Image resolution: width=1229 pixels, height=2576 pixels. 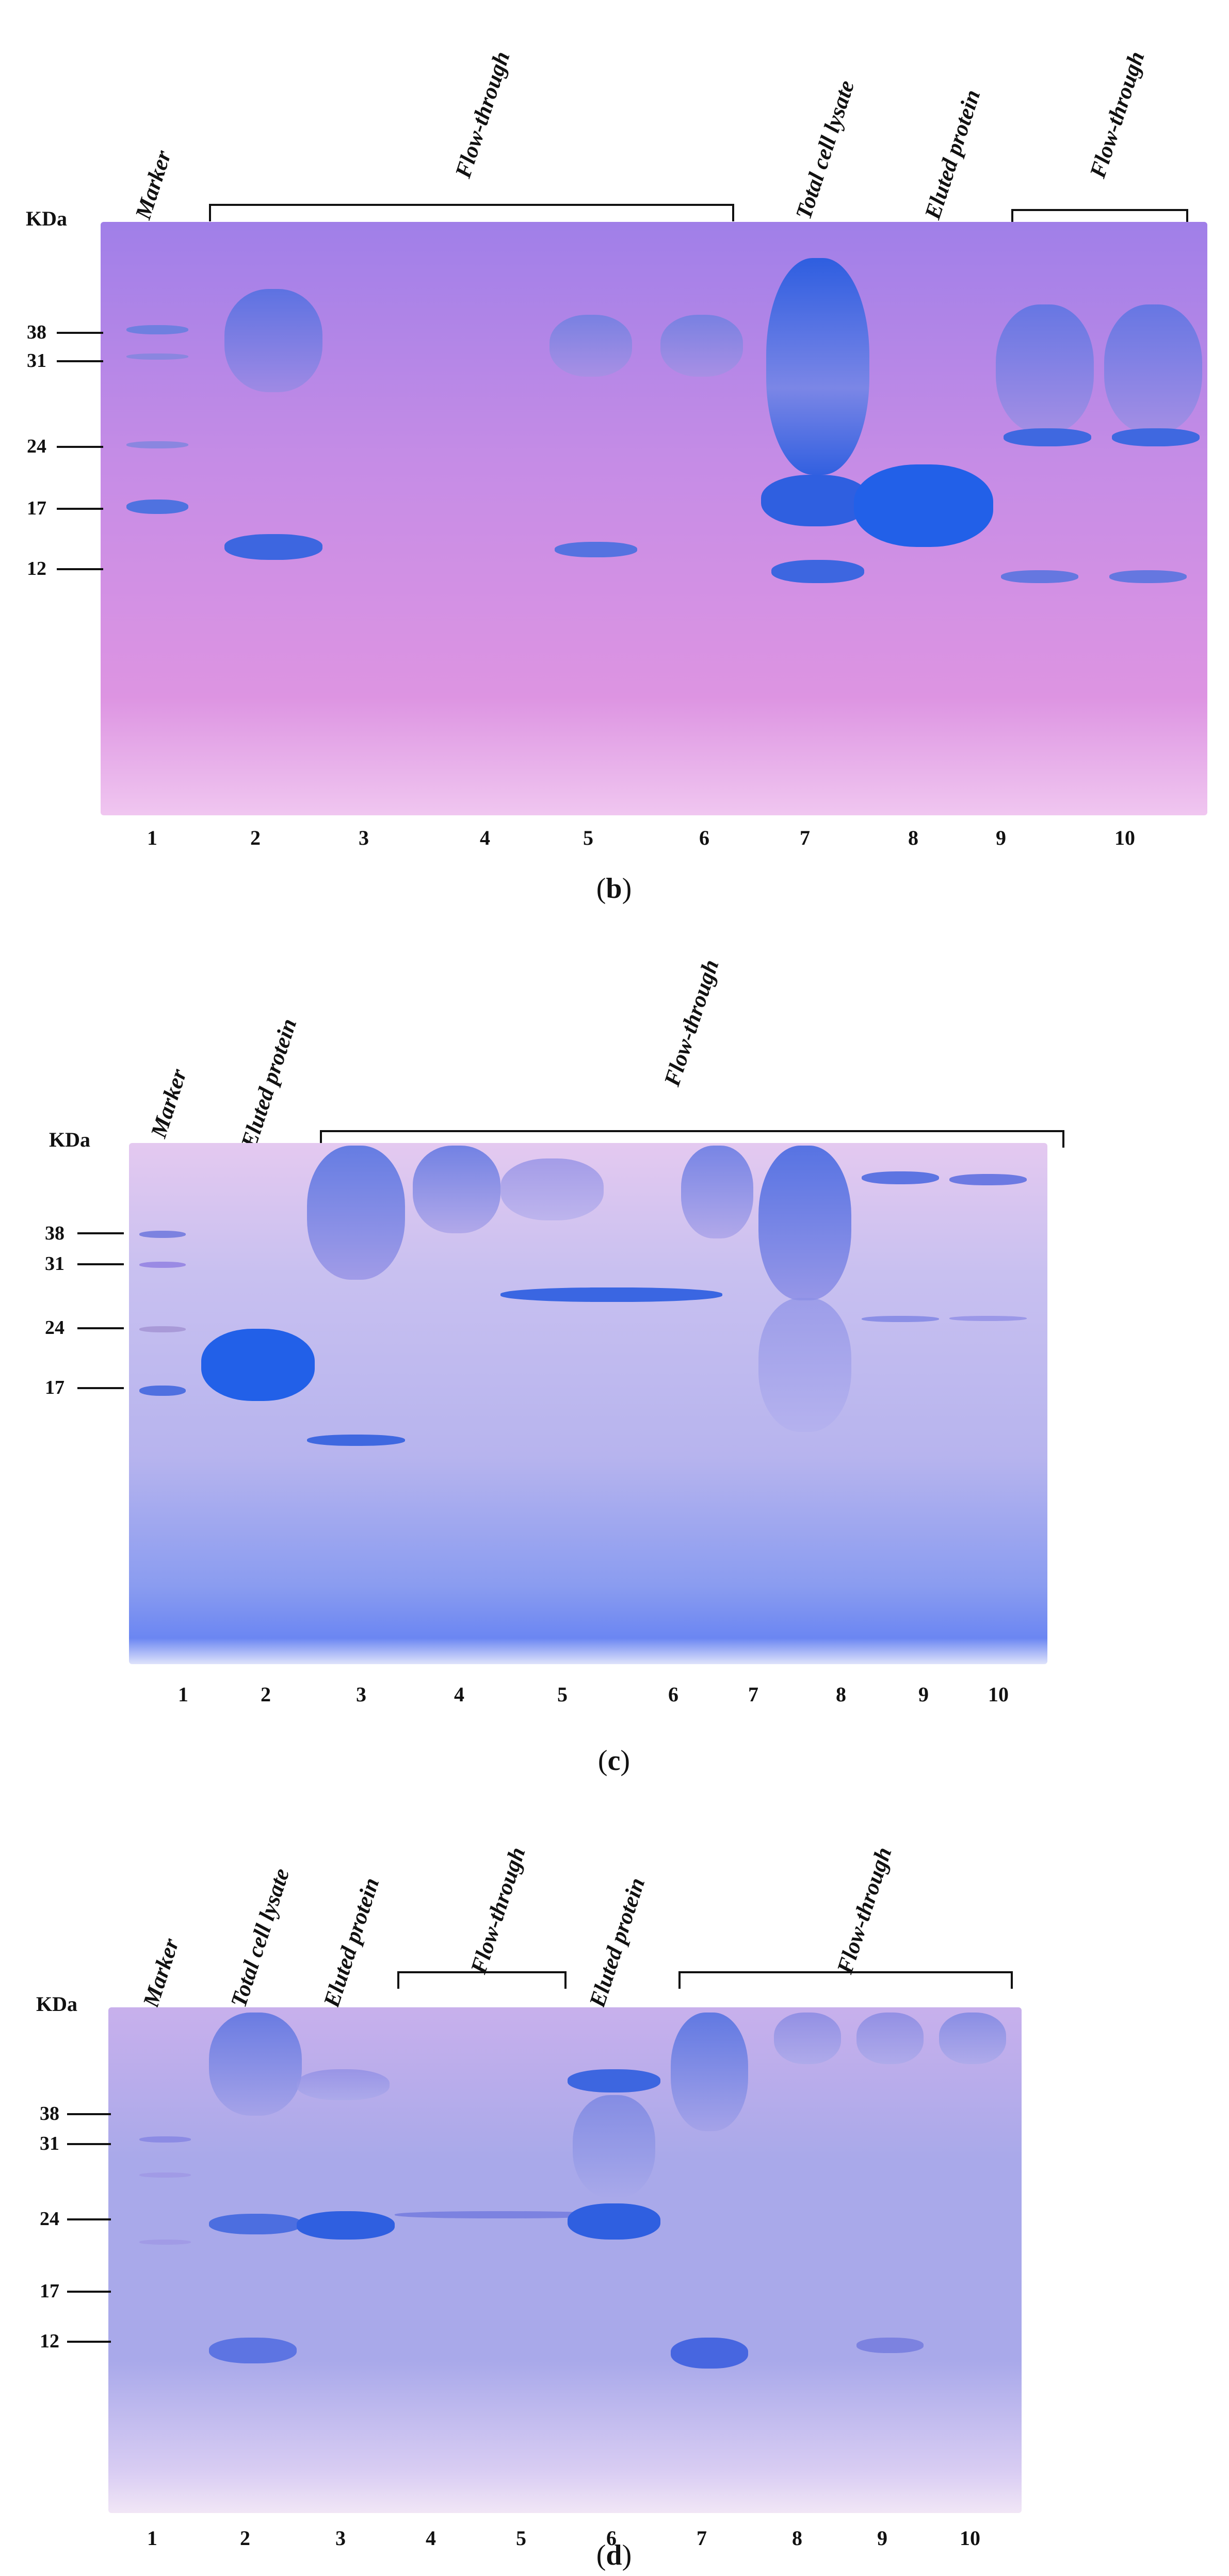 I want to click on caption-b: (b), so click(x=614, y=889).